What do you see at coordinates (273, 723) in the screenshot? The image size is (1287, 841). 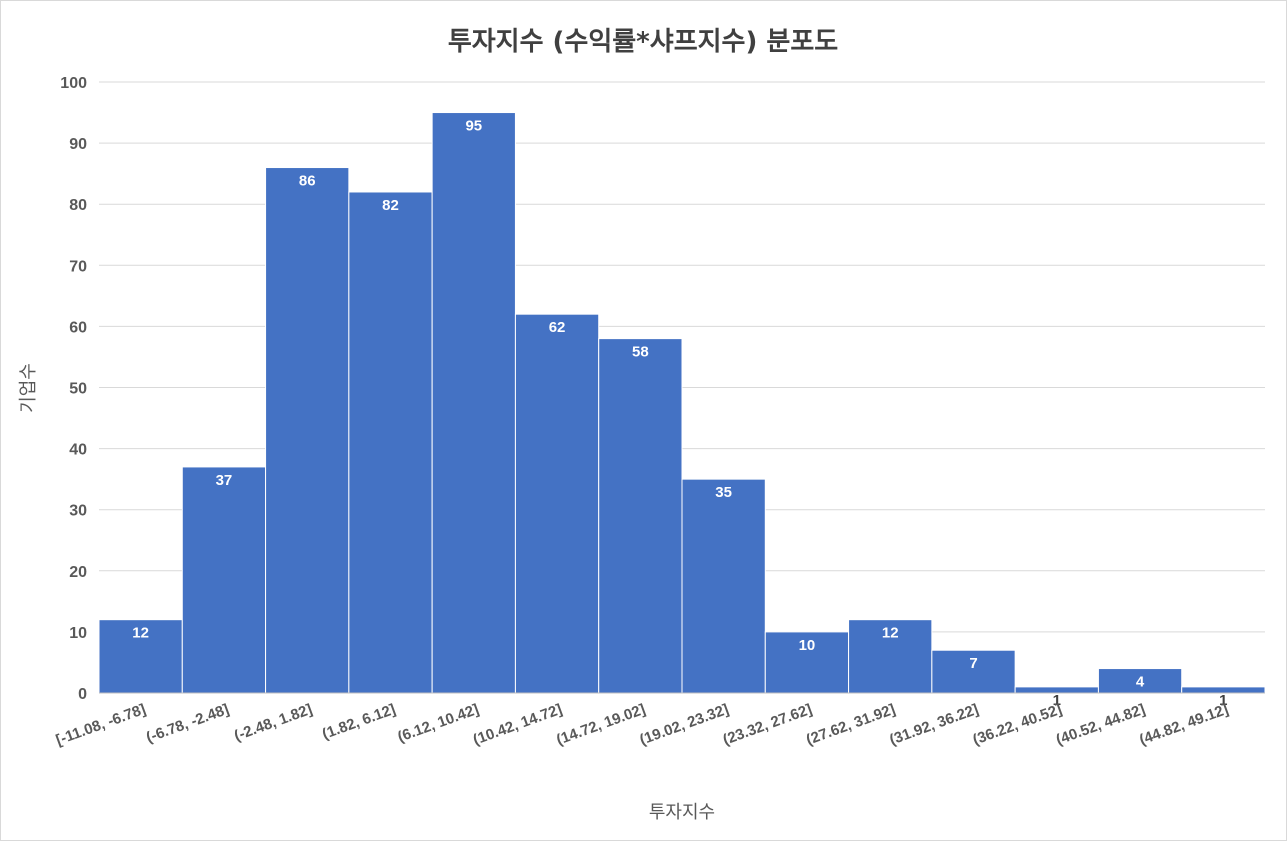 I see `x-tick-label: (-2.48, 1.82]` at bounding box center [273, 723].